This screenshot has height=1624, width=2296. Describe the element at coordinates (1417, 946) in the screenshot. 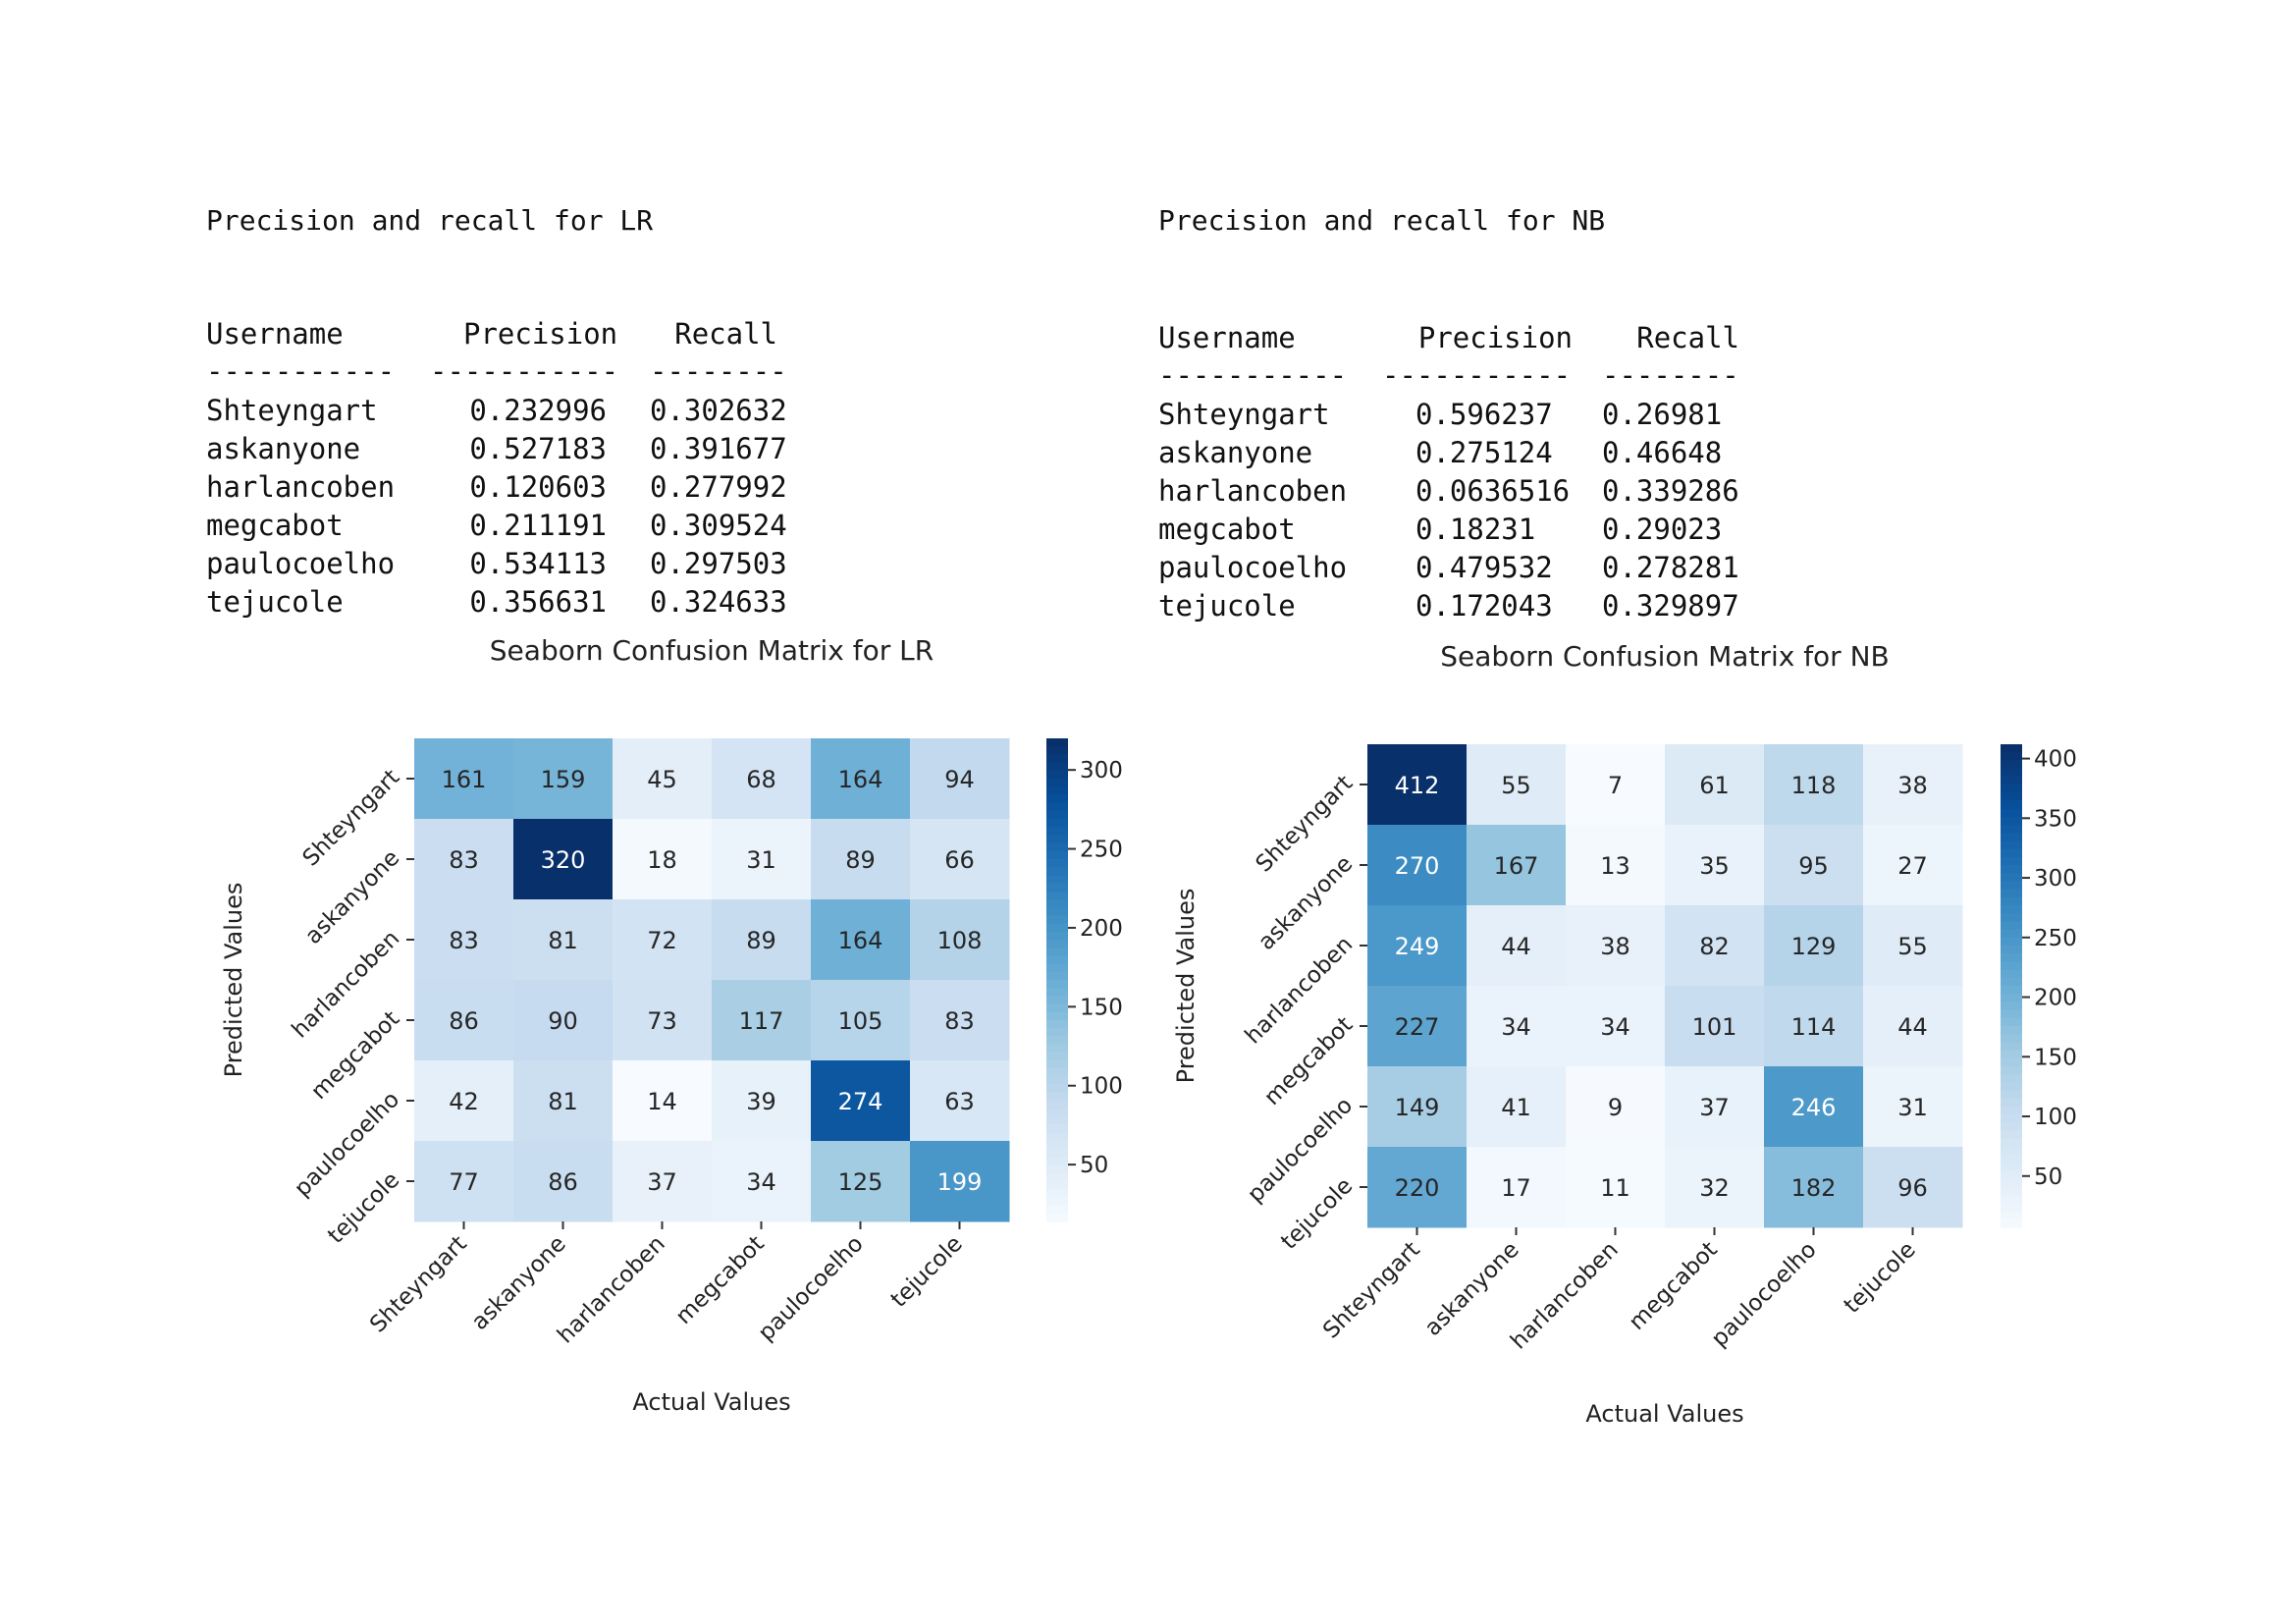

I see `nb-cell-label: 249` at that location.